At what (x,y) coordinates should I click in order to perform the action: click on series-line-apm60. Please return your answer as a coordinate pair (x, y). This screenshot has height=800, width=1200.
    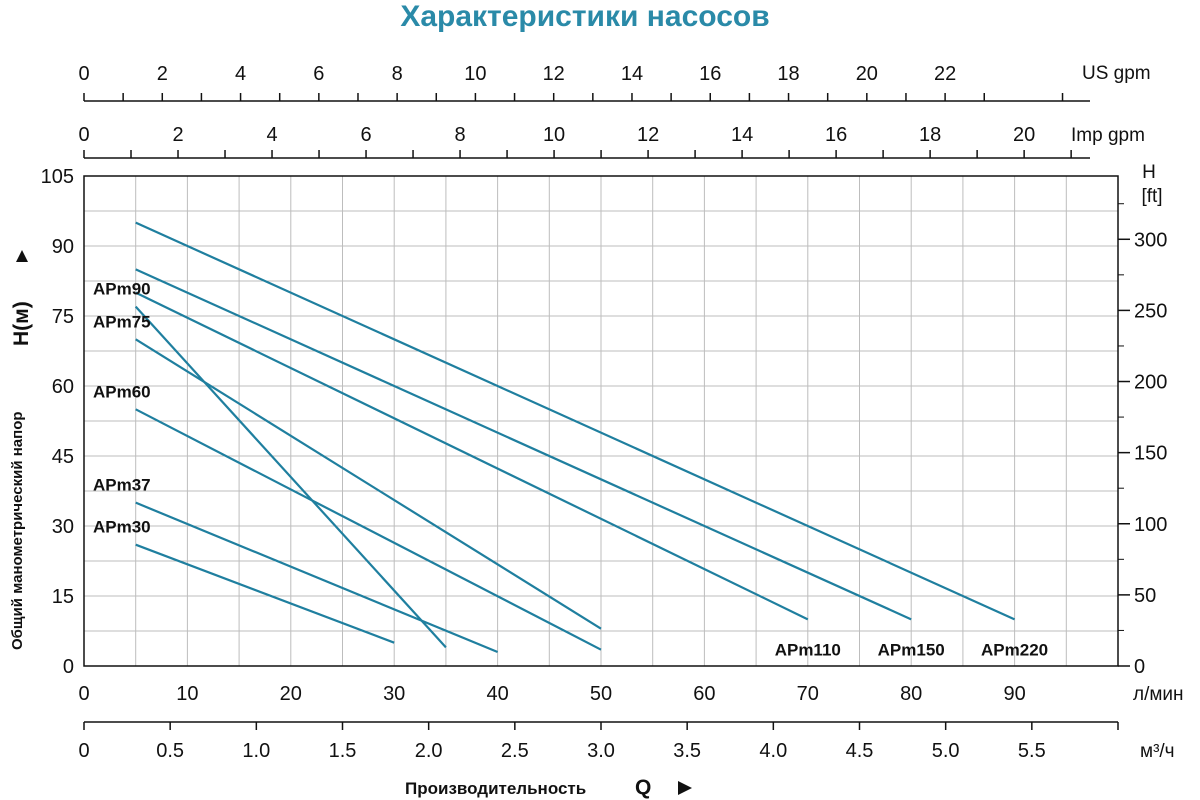
    Looking at the image, I should click on (368, 529).